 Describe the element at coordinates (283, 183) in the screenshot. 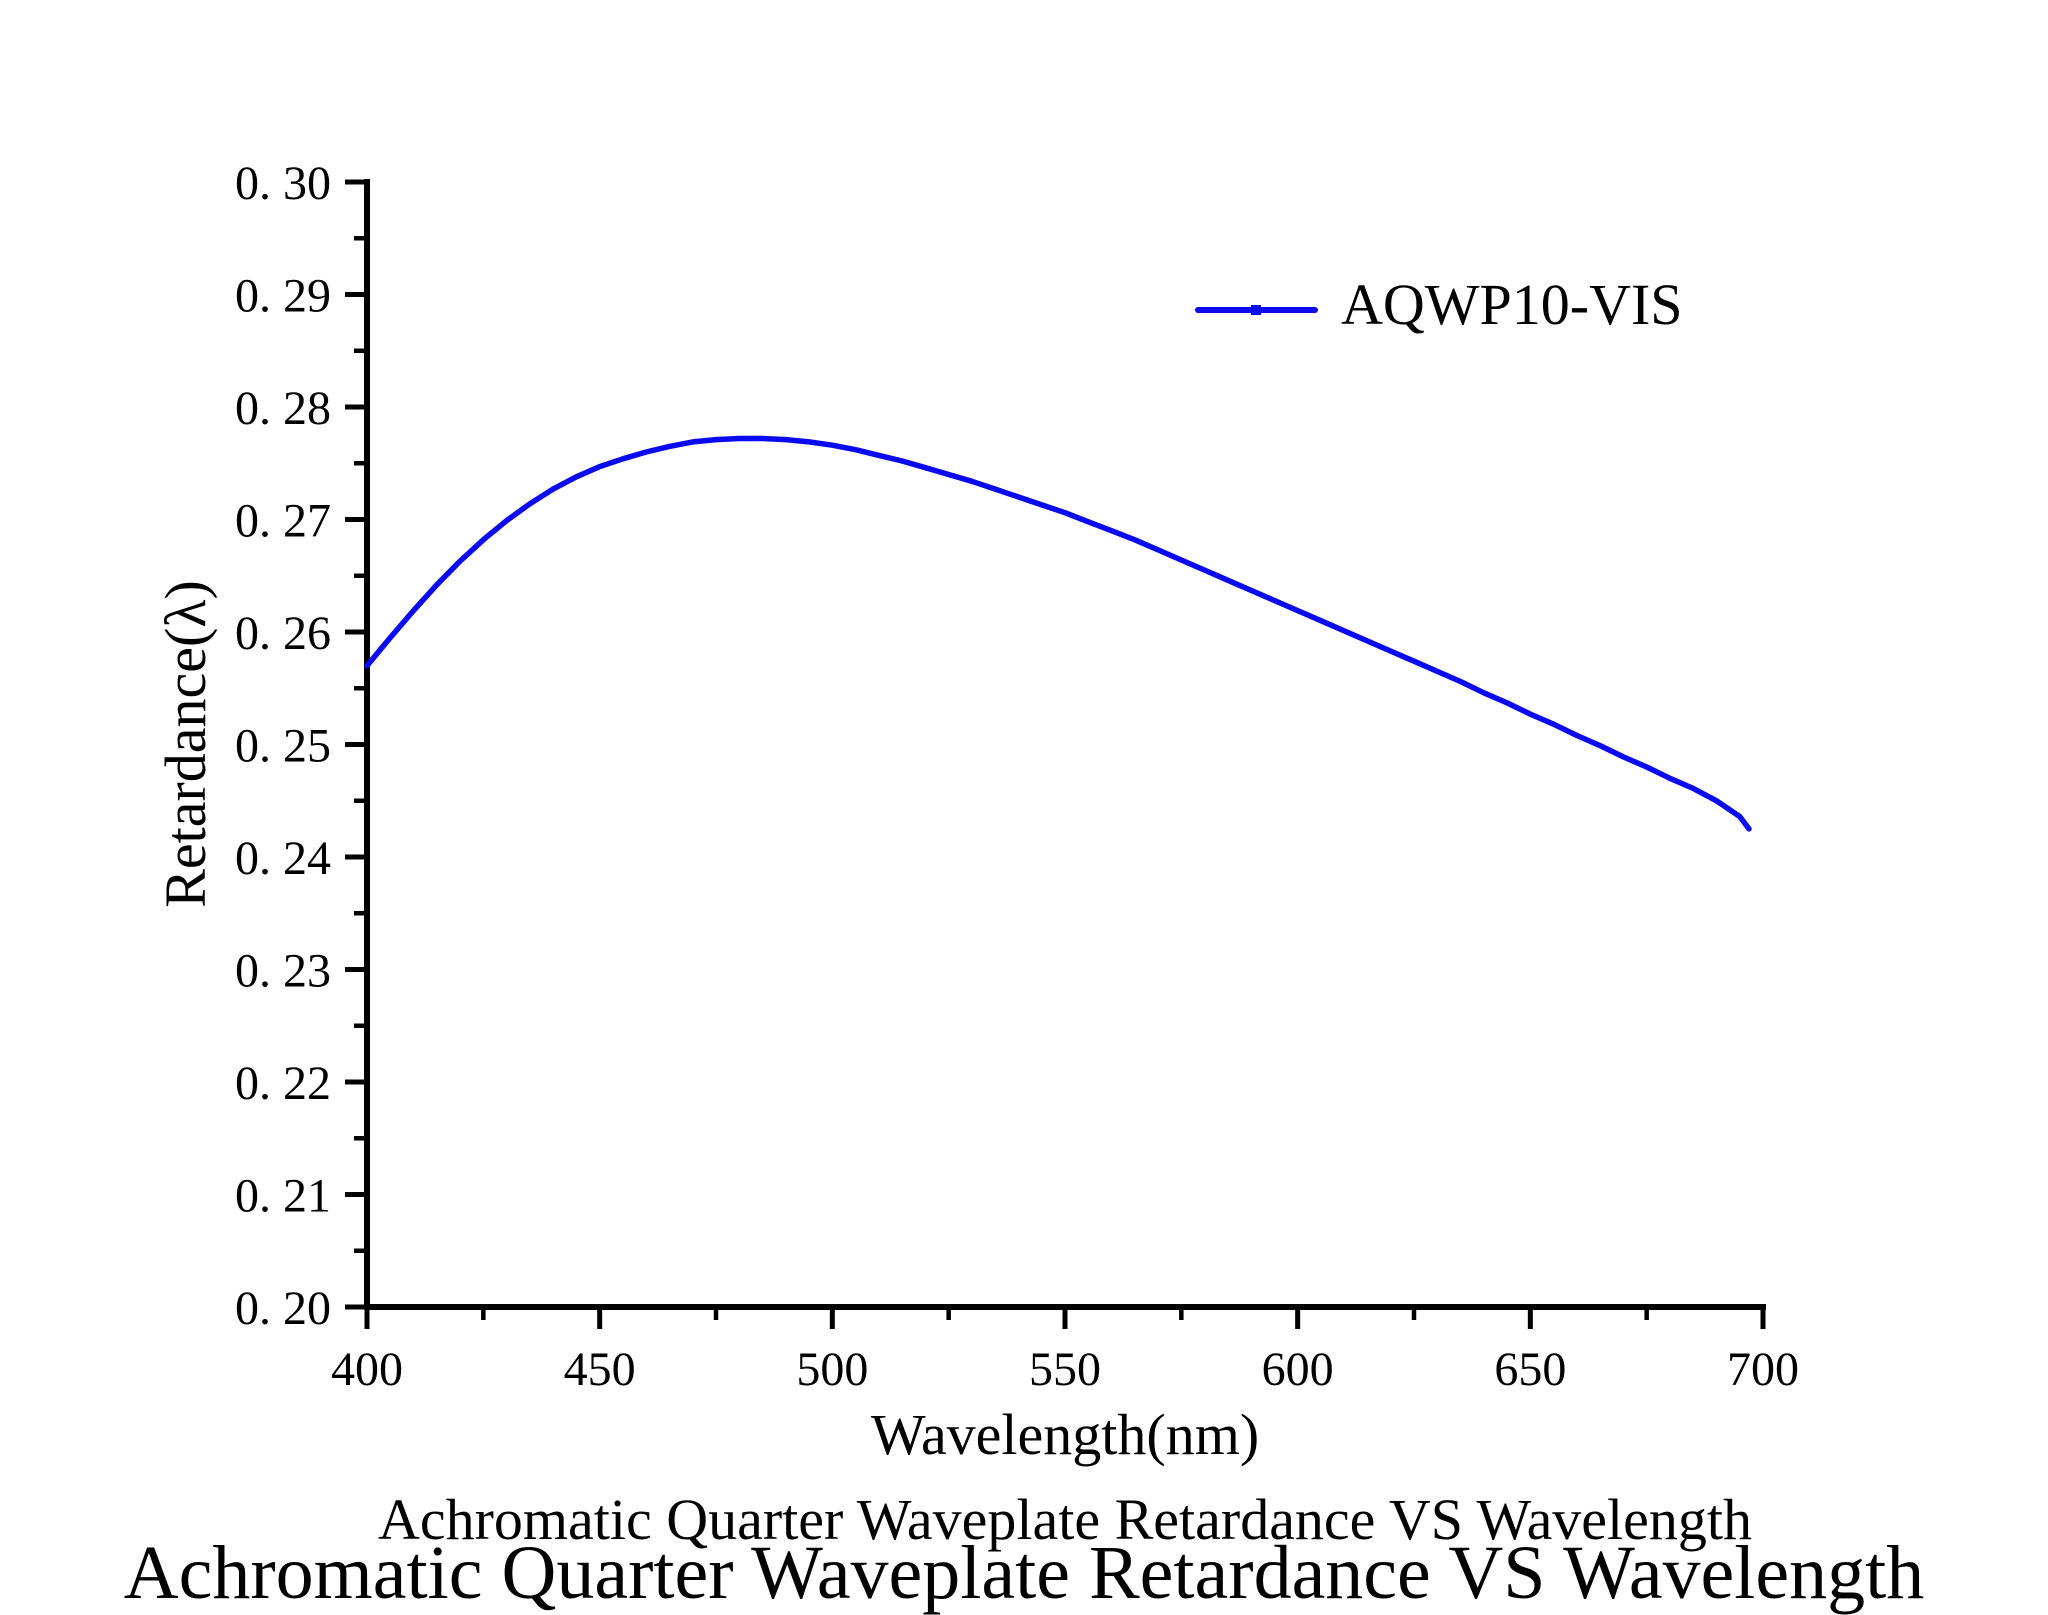

I see `y-tick-label: 0. 30` at that location.